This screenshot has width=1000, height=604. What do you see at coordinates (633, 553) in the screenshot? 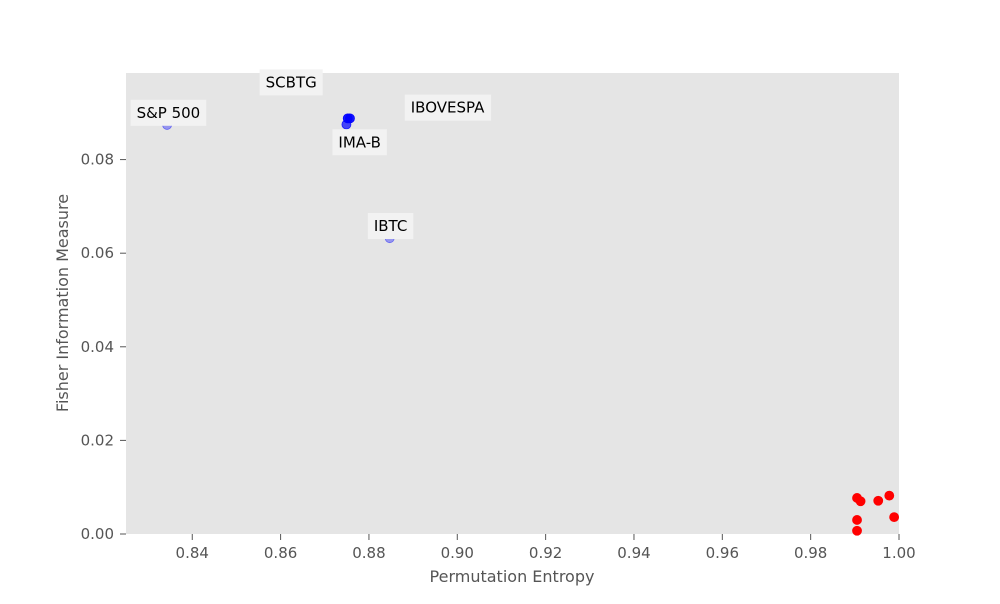
I see `x-tick-label: 0.94` at bounding box center [633, 553].